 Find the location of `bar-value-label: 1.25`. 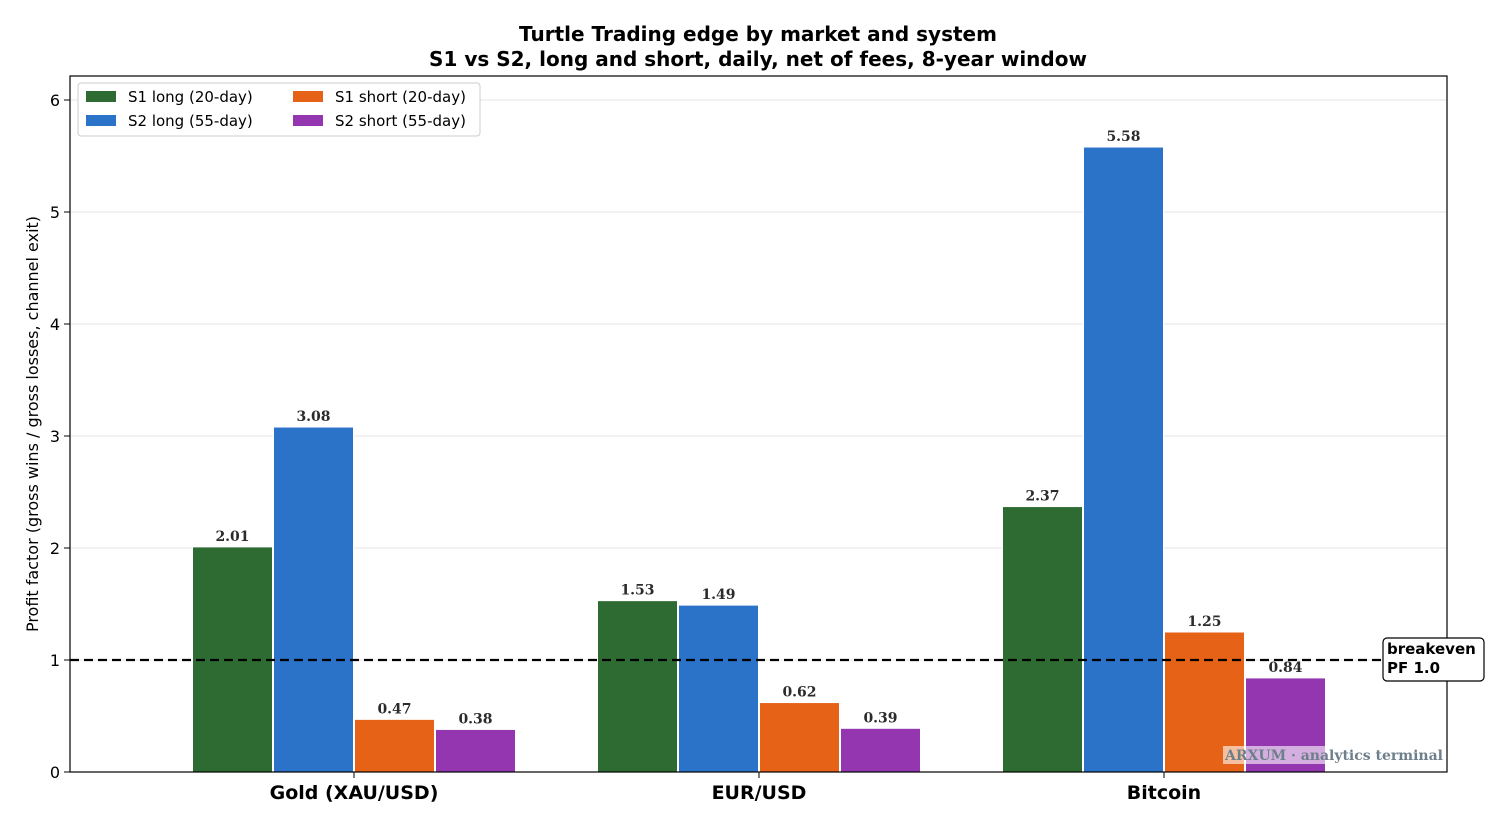

bar-value-label: 1.25 is located at coordinates (1204, 622).